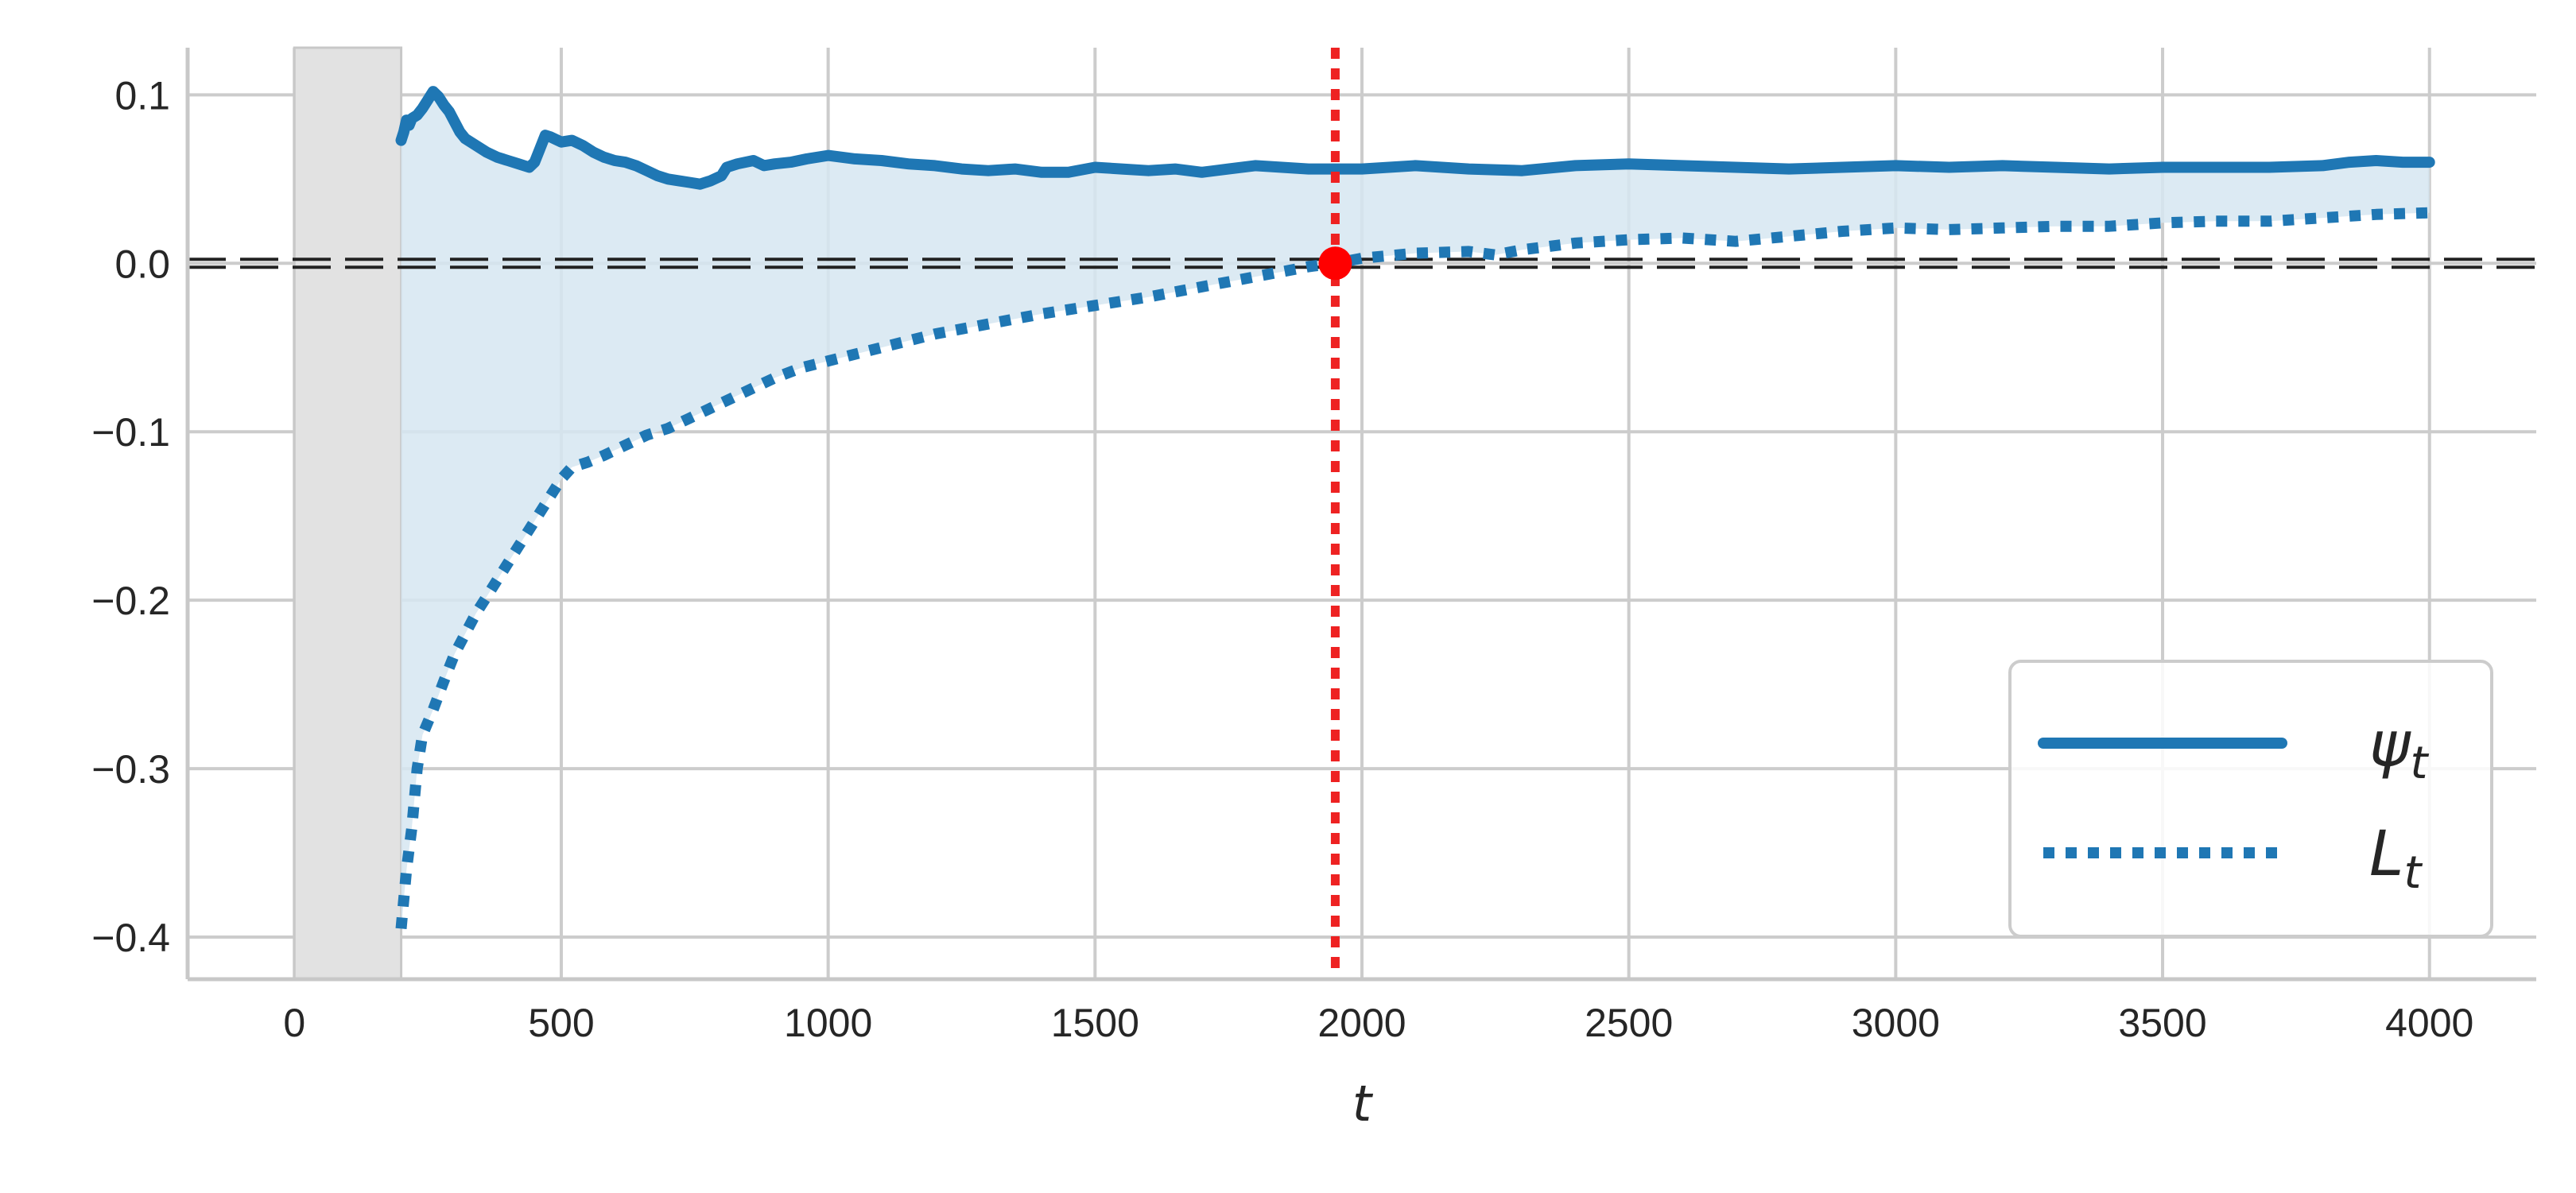 Image resolution: width=2576 pixels, height=1193 pixels. I want to click on x-tick-label: 1000, so click(828, 1023).